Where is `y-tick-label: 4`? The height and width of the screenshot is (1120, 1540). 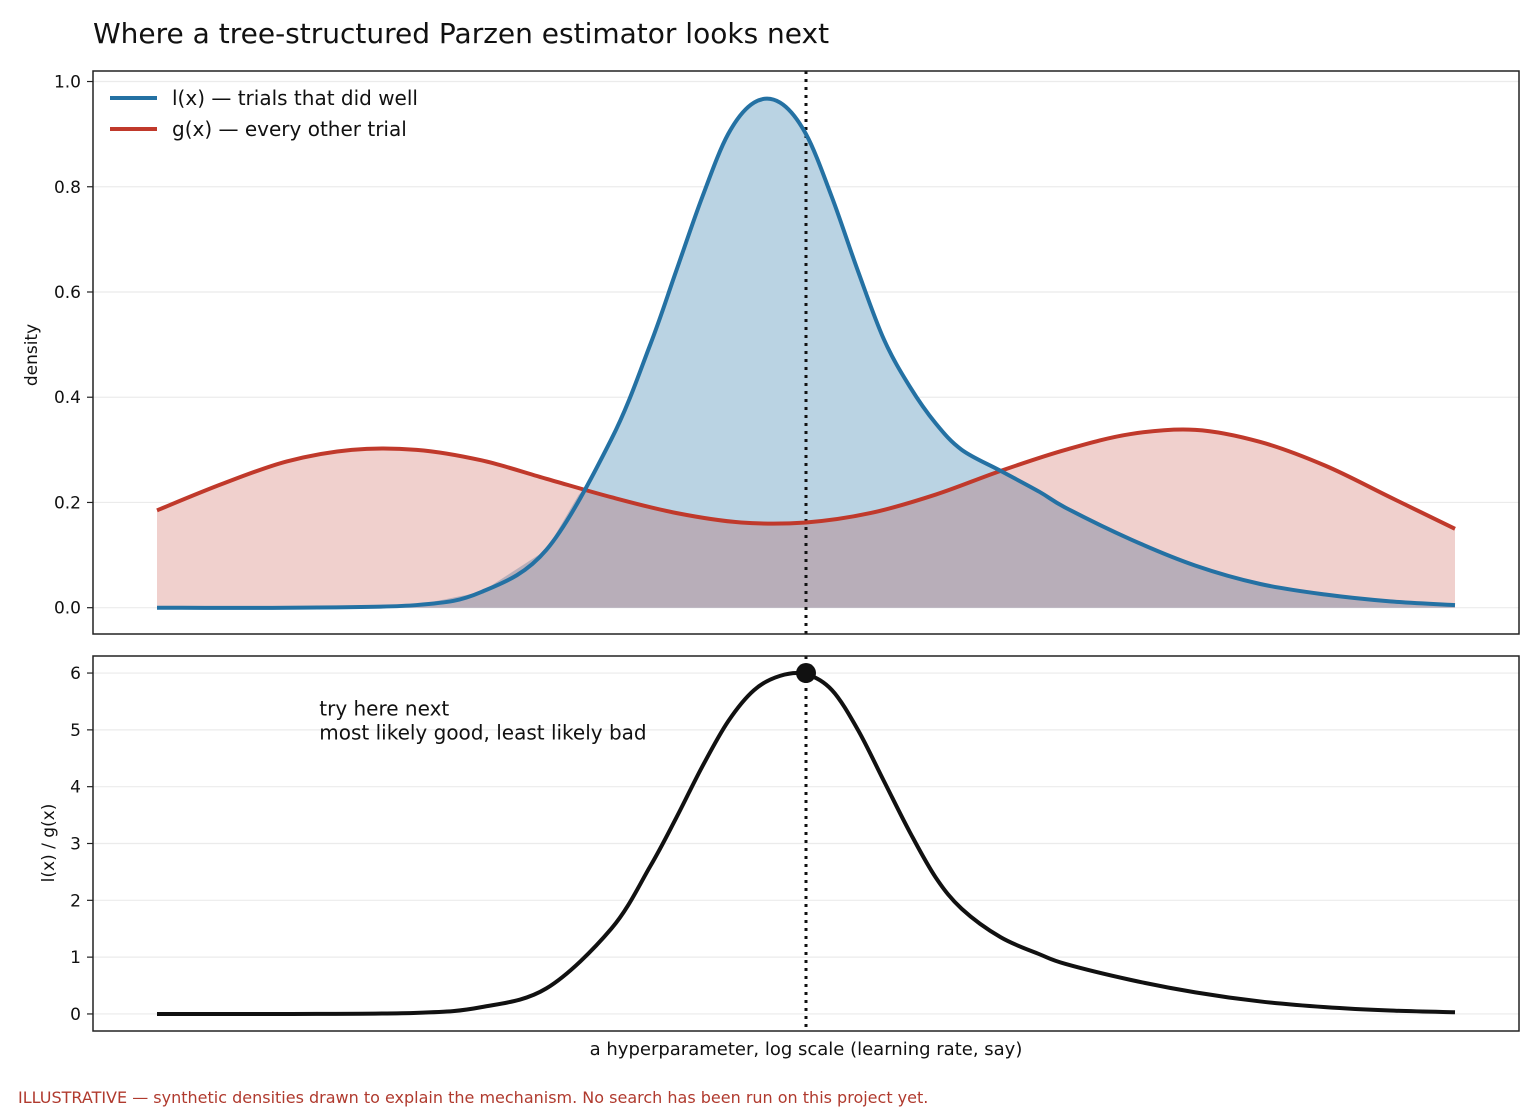 y-tick-label: 4 is located at coordinates (75, 788).